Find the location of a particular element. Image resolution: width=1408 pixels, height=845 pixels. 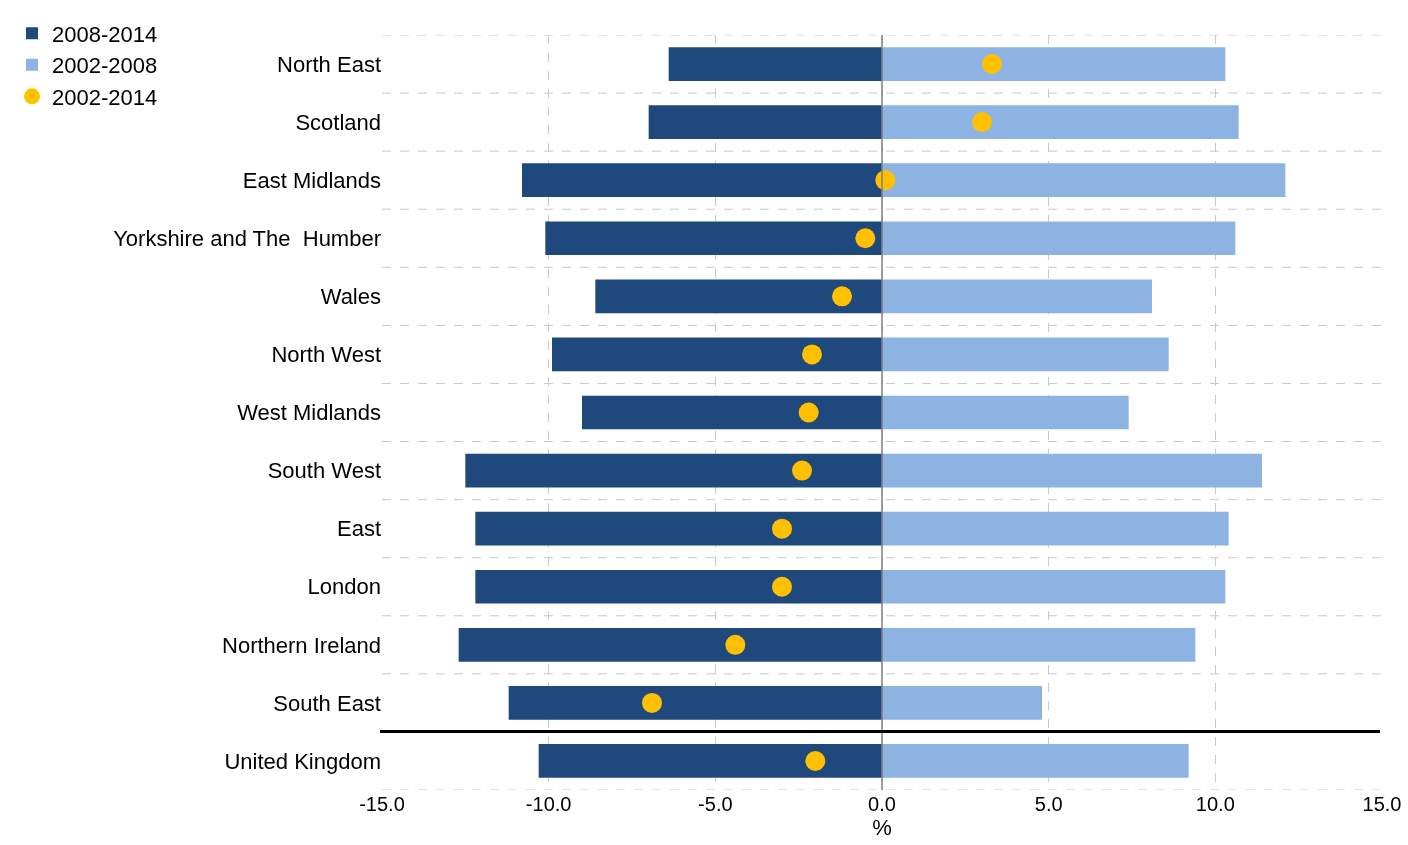

x-axis-title: % is located at coordinates (882, 827).